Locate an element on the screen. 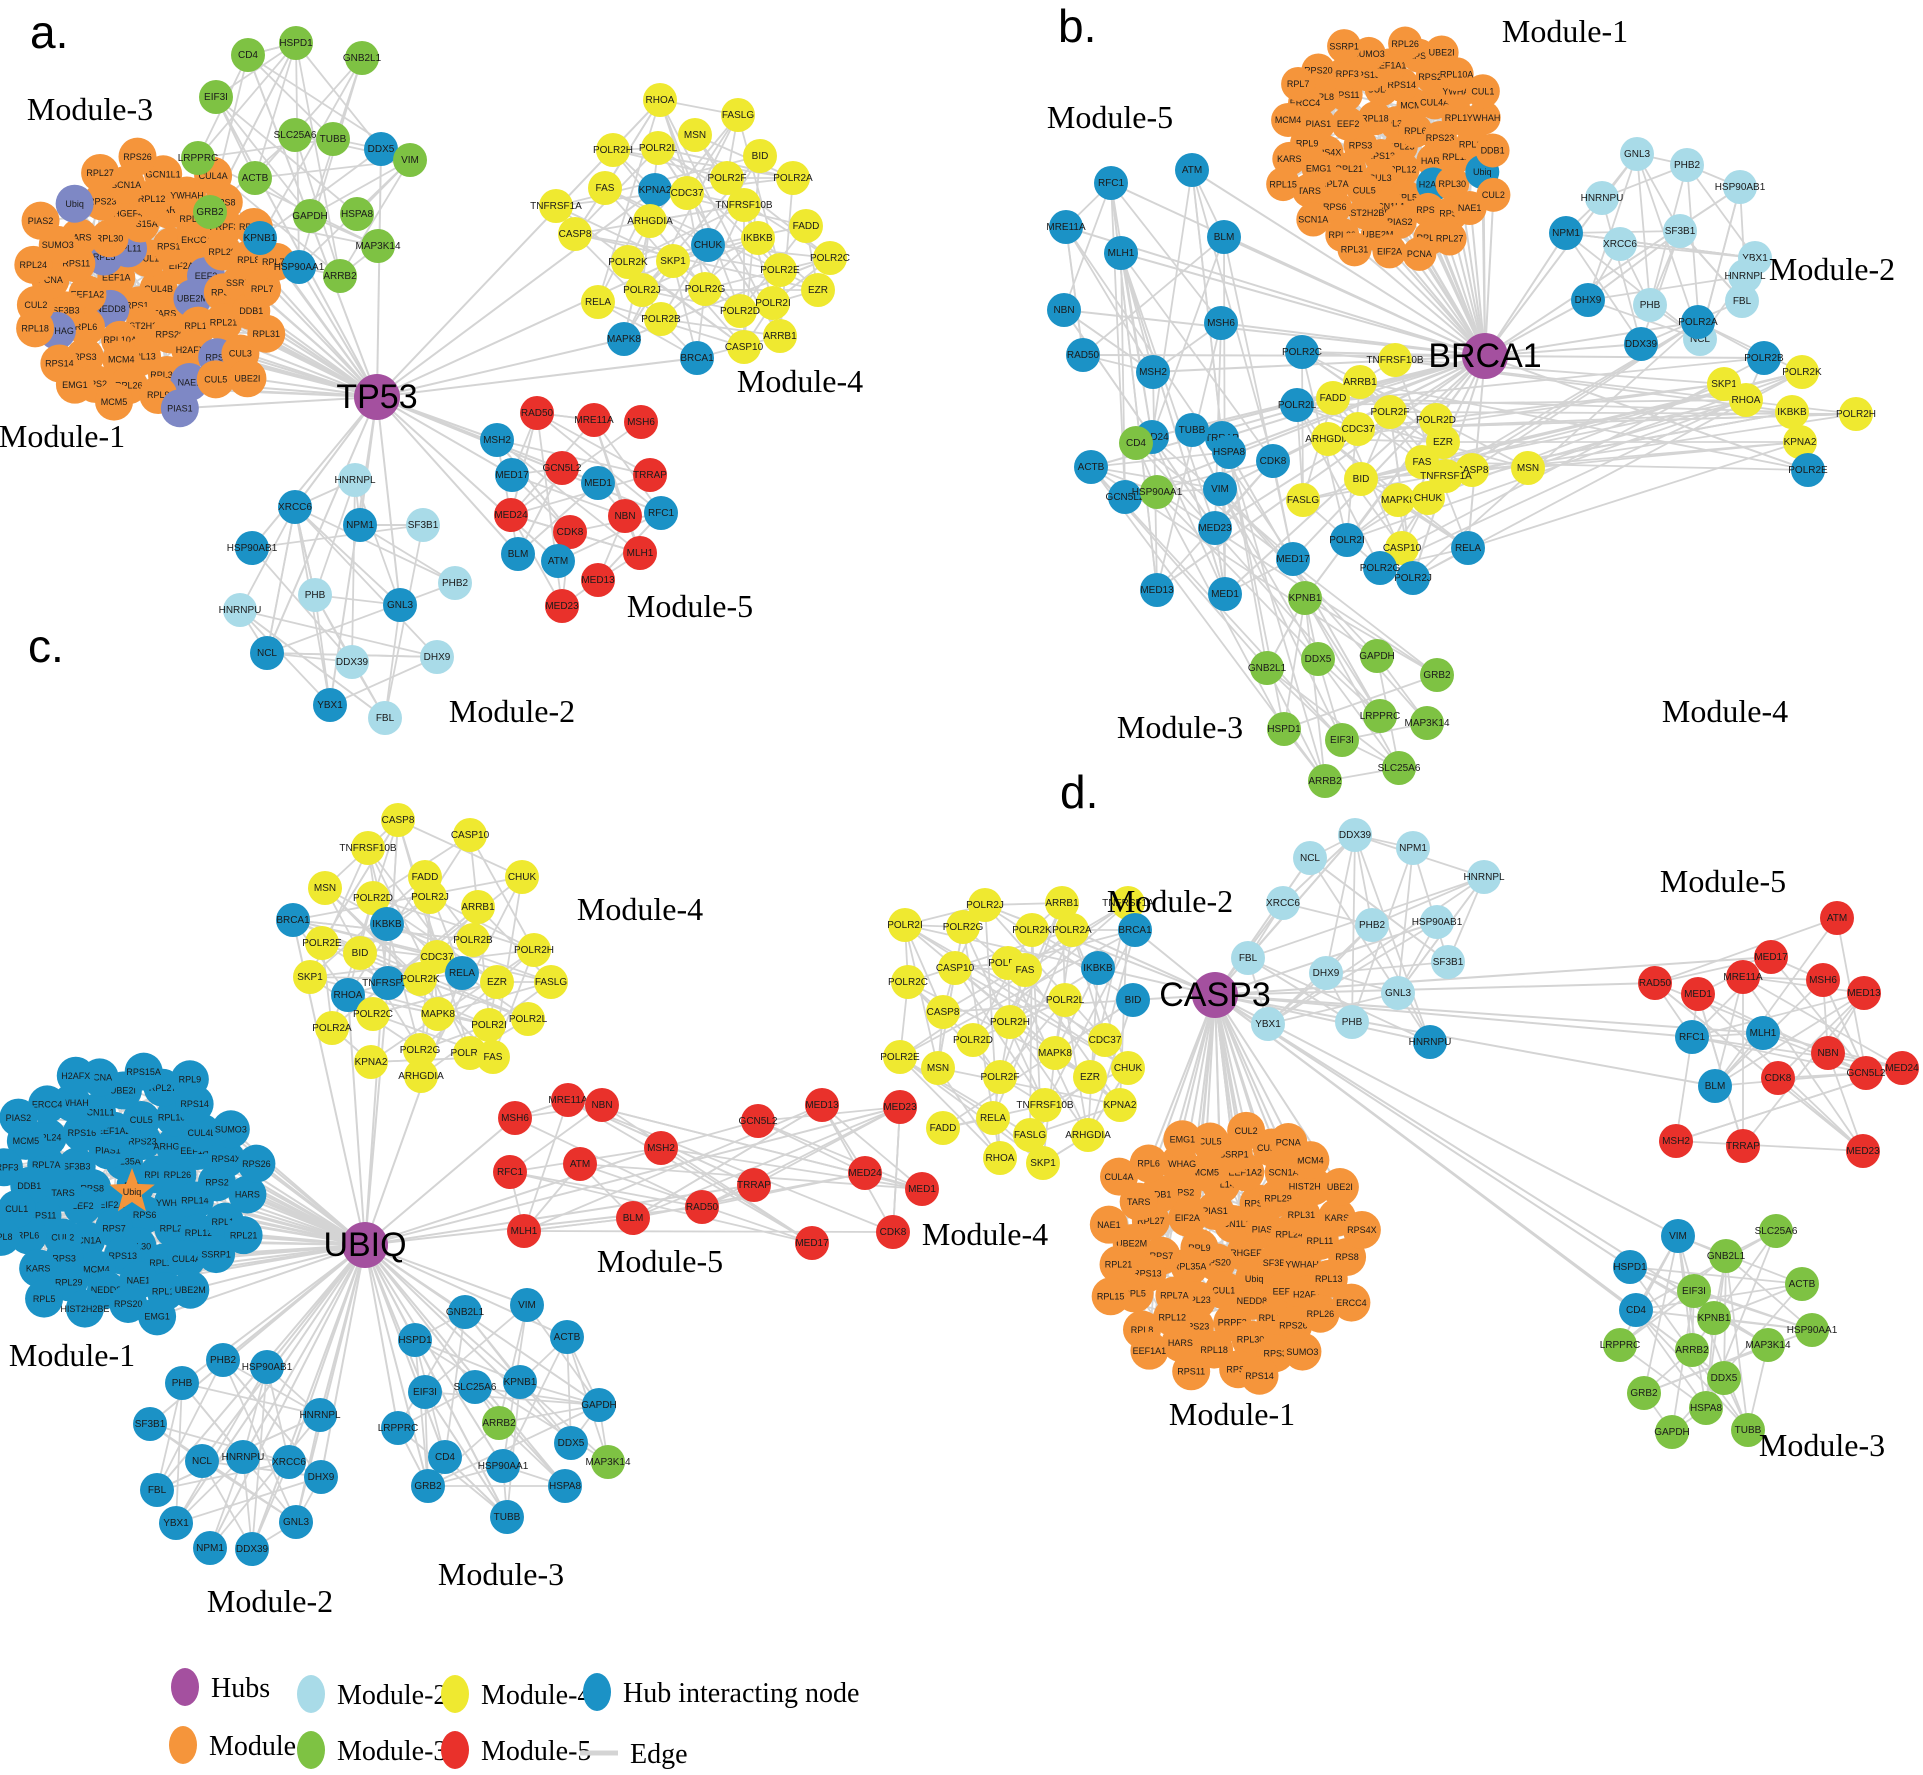  node-POLR2K is located at coordinates (1032, 930).